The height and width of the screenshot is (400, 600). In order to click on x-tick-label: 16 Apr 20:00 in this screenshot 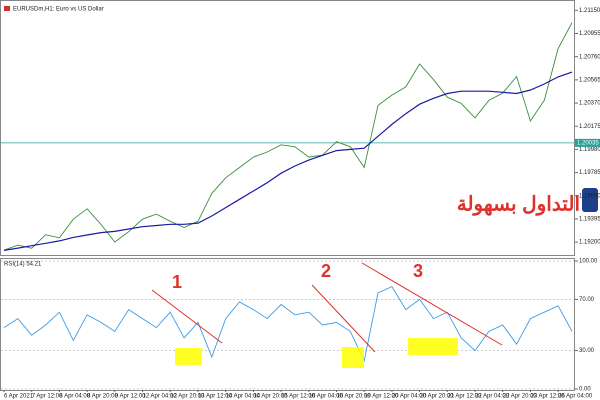, I will do `click(353, 397)`.